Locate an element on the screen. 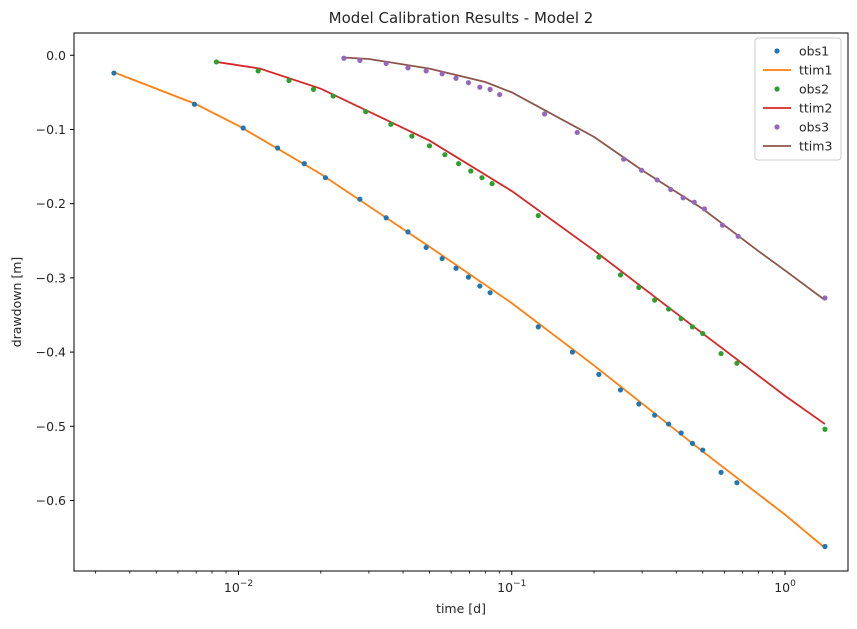  legend-swatch-obs1 is located at coordinates (777, 51).